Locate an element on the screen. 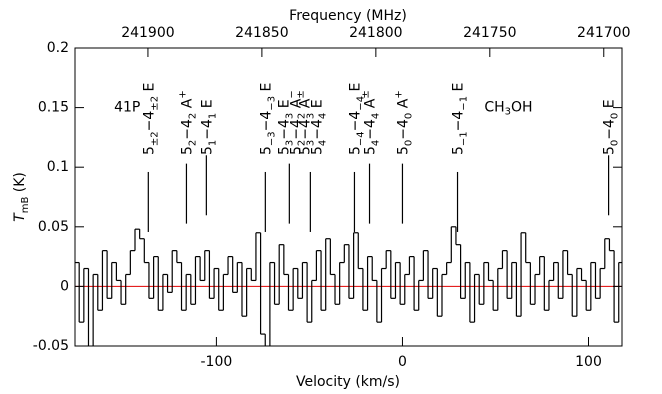 Image resolution: width=662 pixels, height=394 pixels. transition-label: 54−44 E is located at coordinates (318, 127).